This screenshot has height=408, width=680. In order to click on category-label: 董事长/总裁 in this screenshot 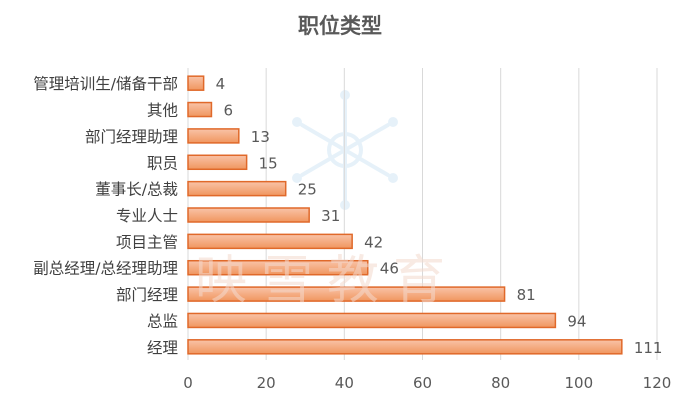, I will do `click(136, 190)`.